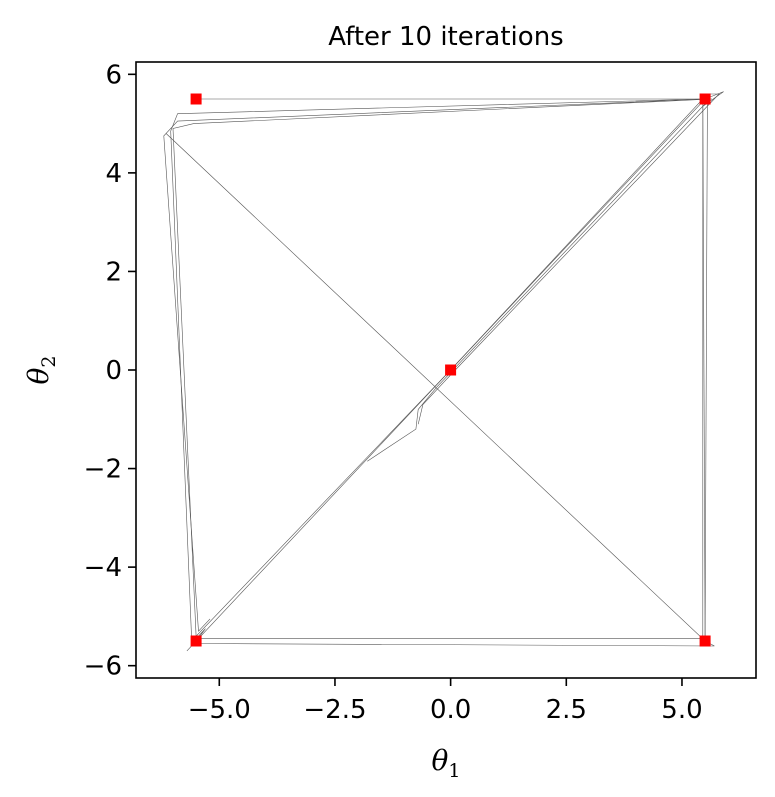 The height and width of the screenshot is (797, 775). What do you see at coordinates (103, 470) in the screenshot?
I see `y-tick-label: −2` at bounding box center [103, 470].